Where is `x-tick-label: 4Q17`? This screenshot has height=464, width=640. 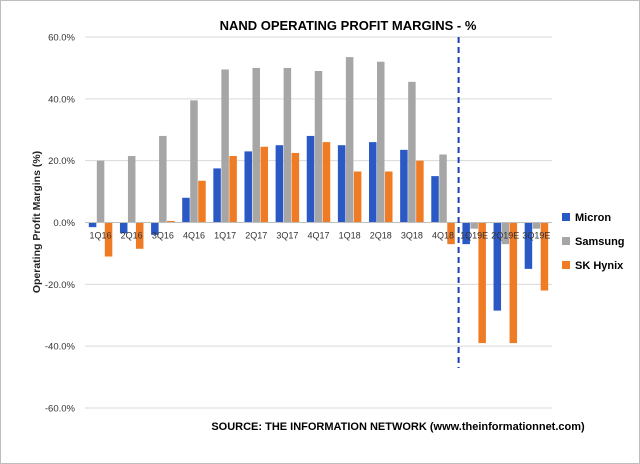 x-tick-label: 4Q17 is located at coordinates (318, 236).